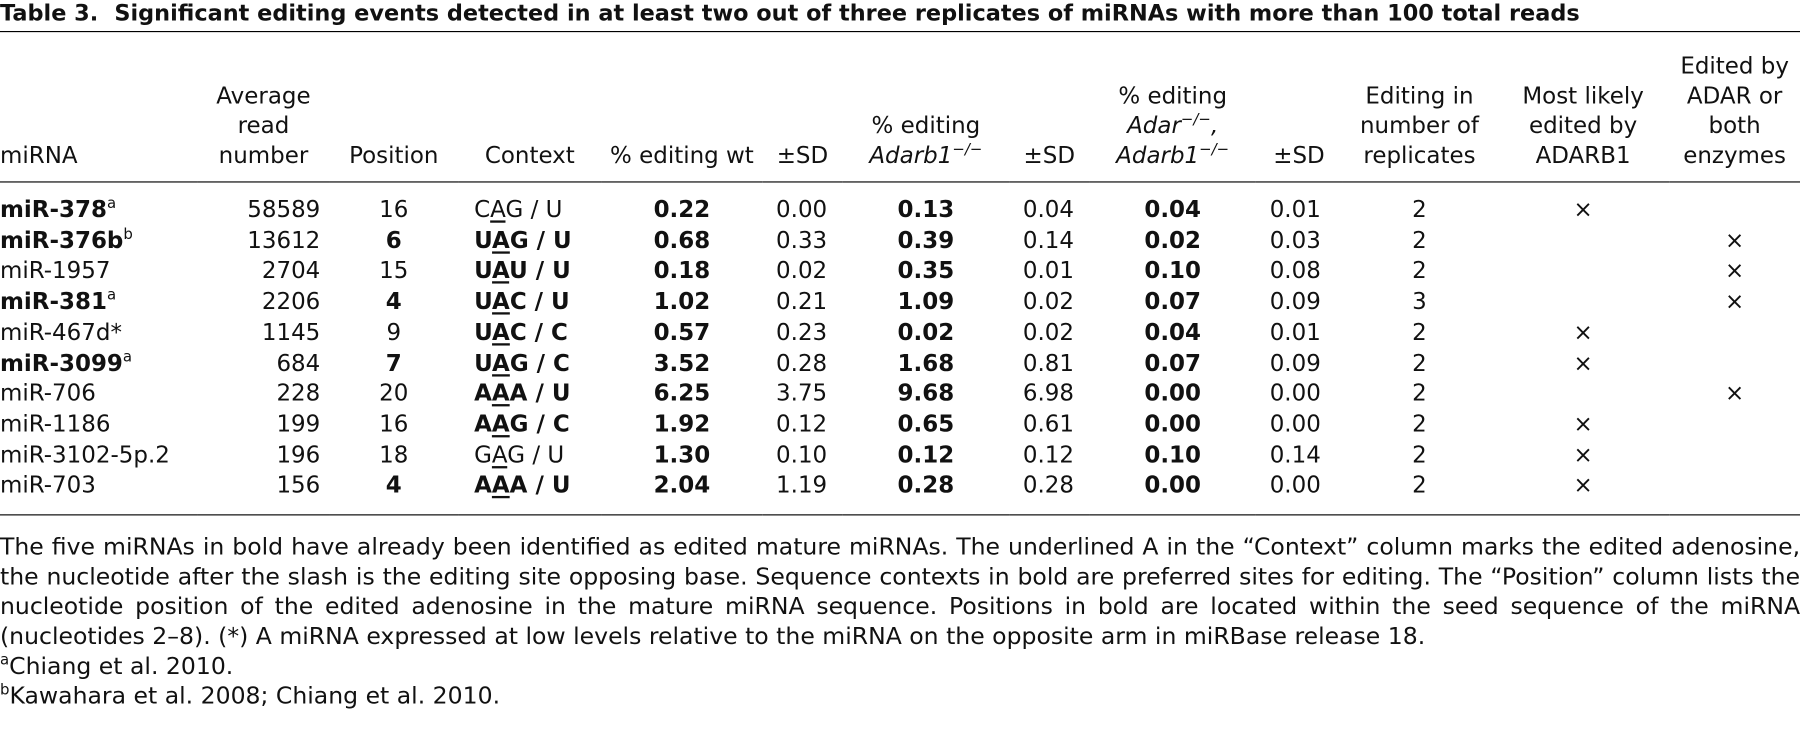 The height and width of the screenshot is (746, 1800). What do you see at coordinates (911, 155) in the screenshot?
I see `text-run: Adarb1` at bounding box center [911, 155].